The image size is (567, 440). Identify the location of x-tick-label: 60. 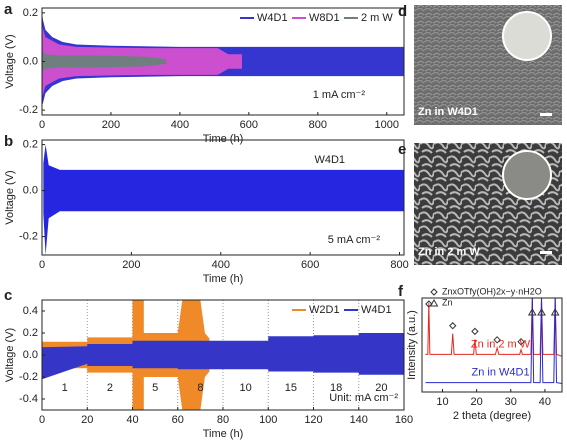
(178, 420).